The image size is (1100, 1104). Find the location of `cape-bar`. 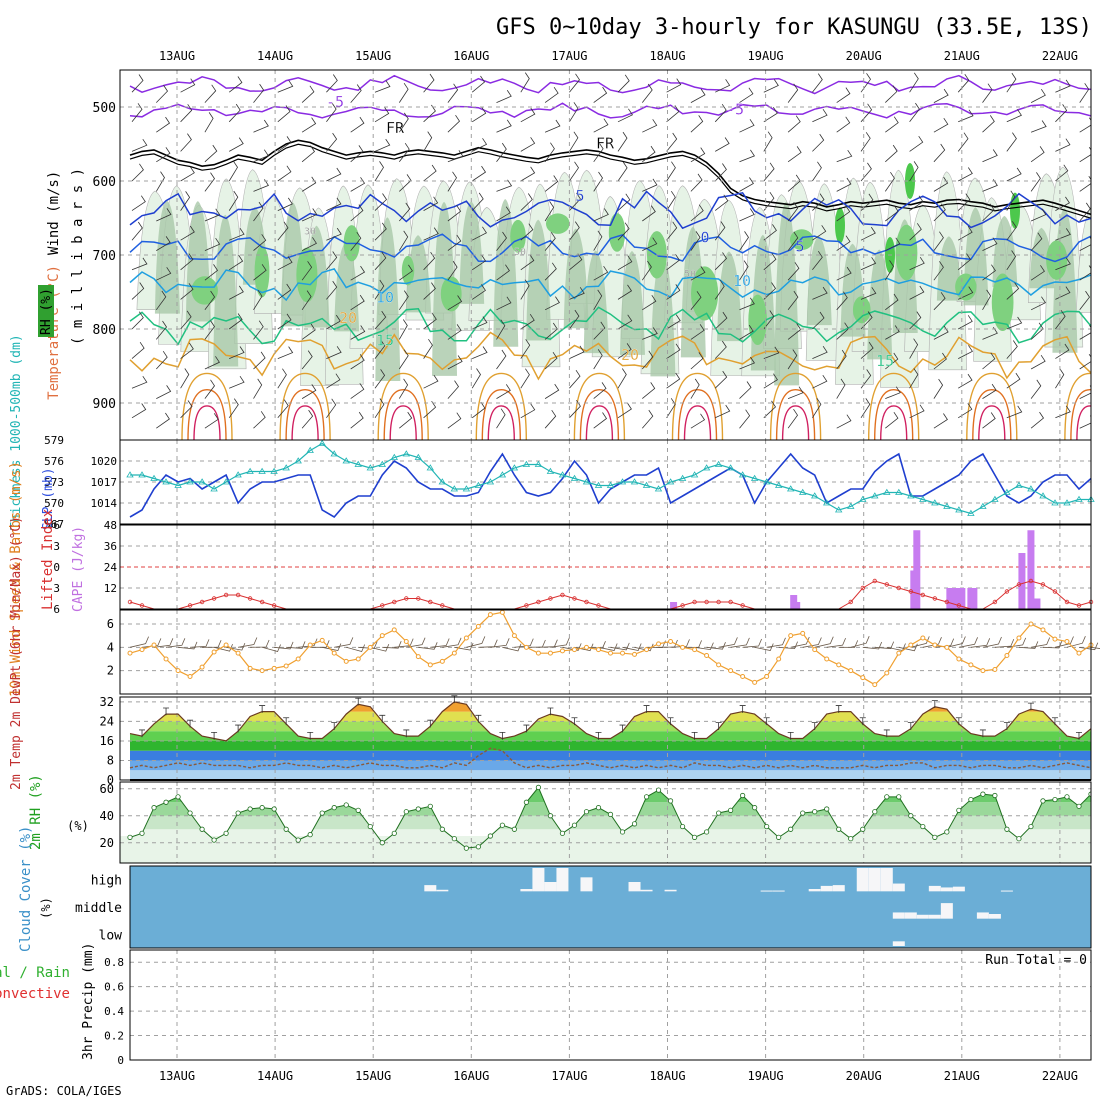

cape-bar is located at coordinates (974, 598).